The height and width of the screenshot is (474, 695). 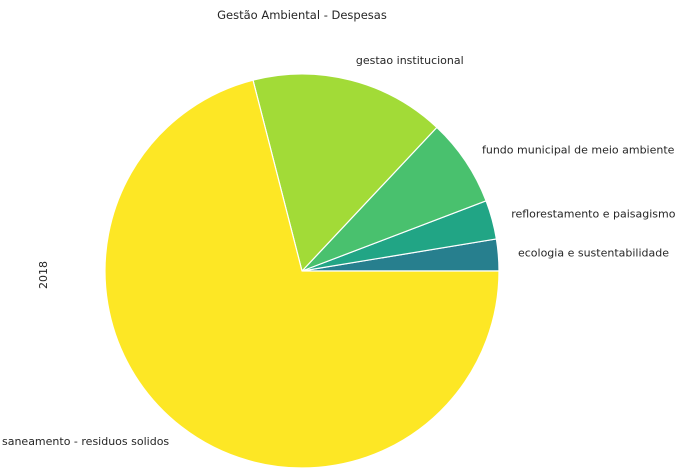 What do you see at coordinates (578, 149) in the screenshot?
I see `slice-label: fundo municipal de meio ambiente` at bounding box center [578, 149].